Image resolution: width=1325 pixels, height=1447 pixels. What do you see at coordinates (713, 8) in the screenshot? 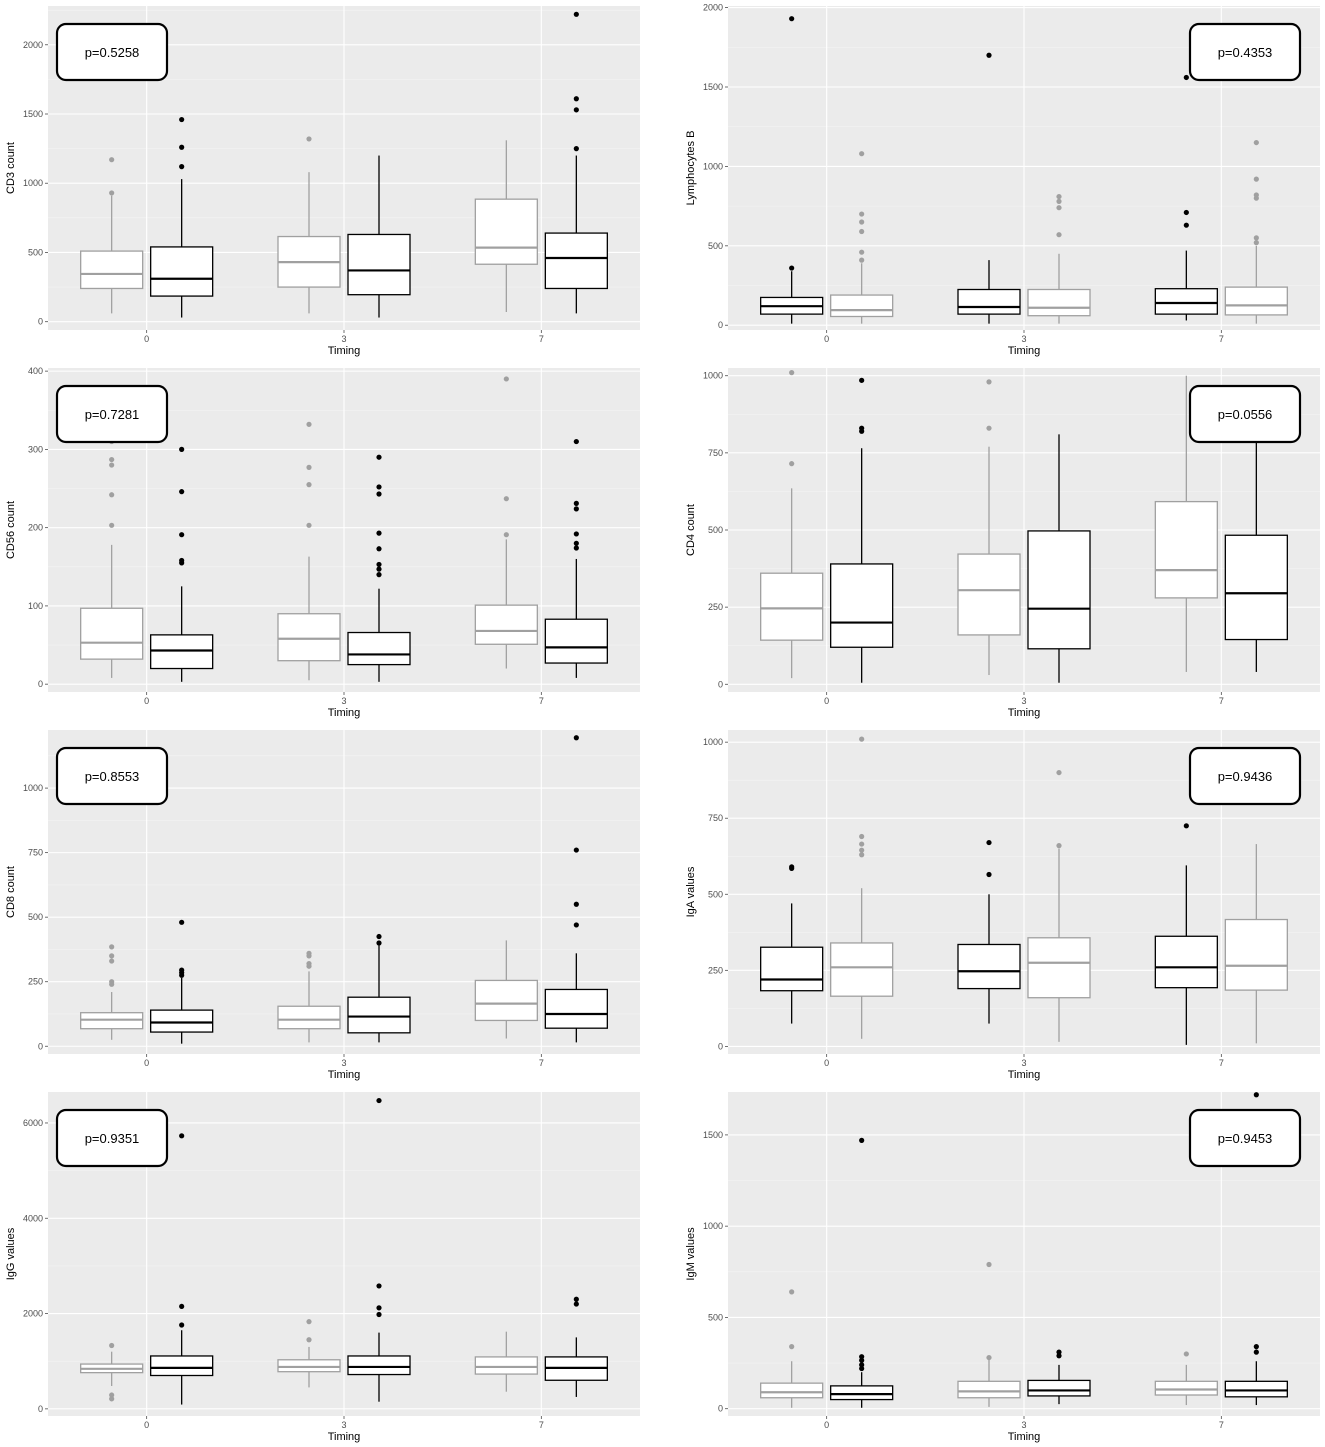
I see `y-tick-label: 2000` at bounding box center [713, 8].